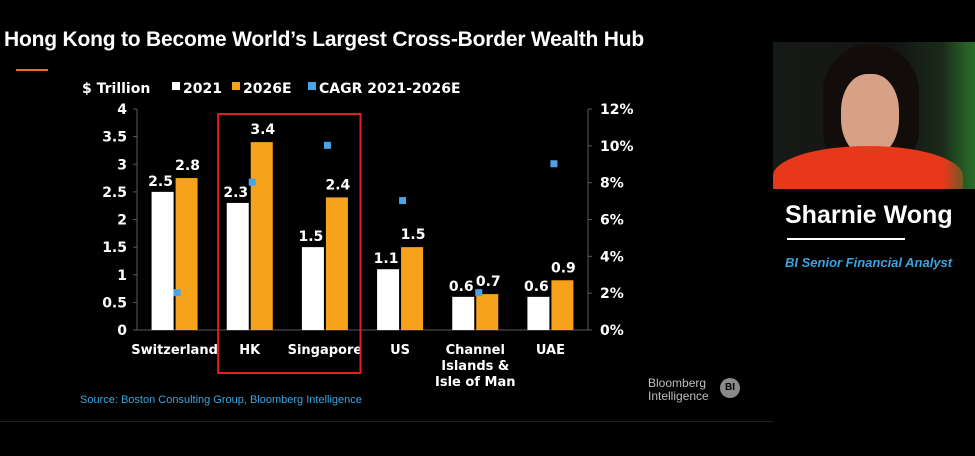 This screenshot has width=975, height=456. Describe the element at coordinates (267, 89) in the screenshot. I see `legend-label-2: 2026E` at that location.